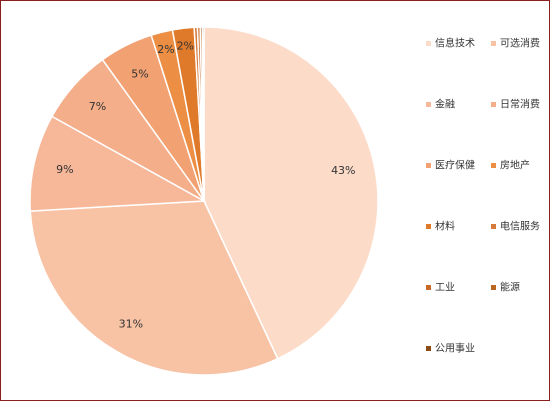 The width and height of the screenshot is (550, 401). I want to click on slice-value-label: 5%, so click(139, 74).